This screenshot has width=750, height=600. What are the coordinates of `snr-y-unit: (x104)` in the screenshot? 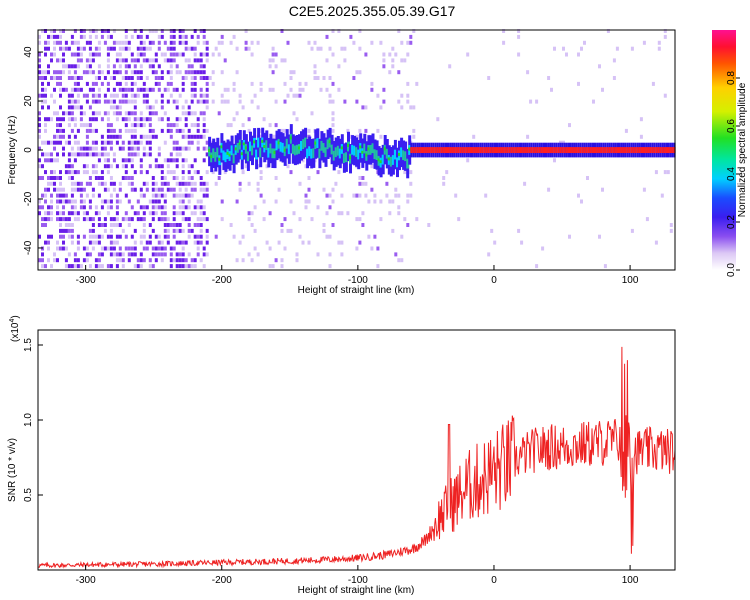 It's located at (15, 328).